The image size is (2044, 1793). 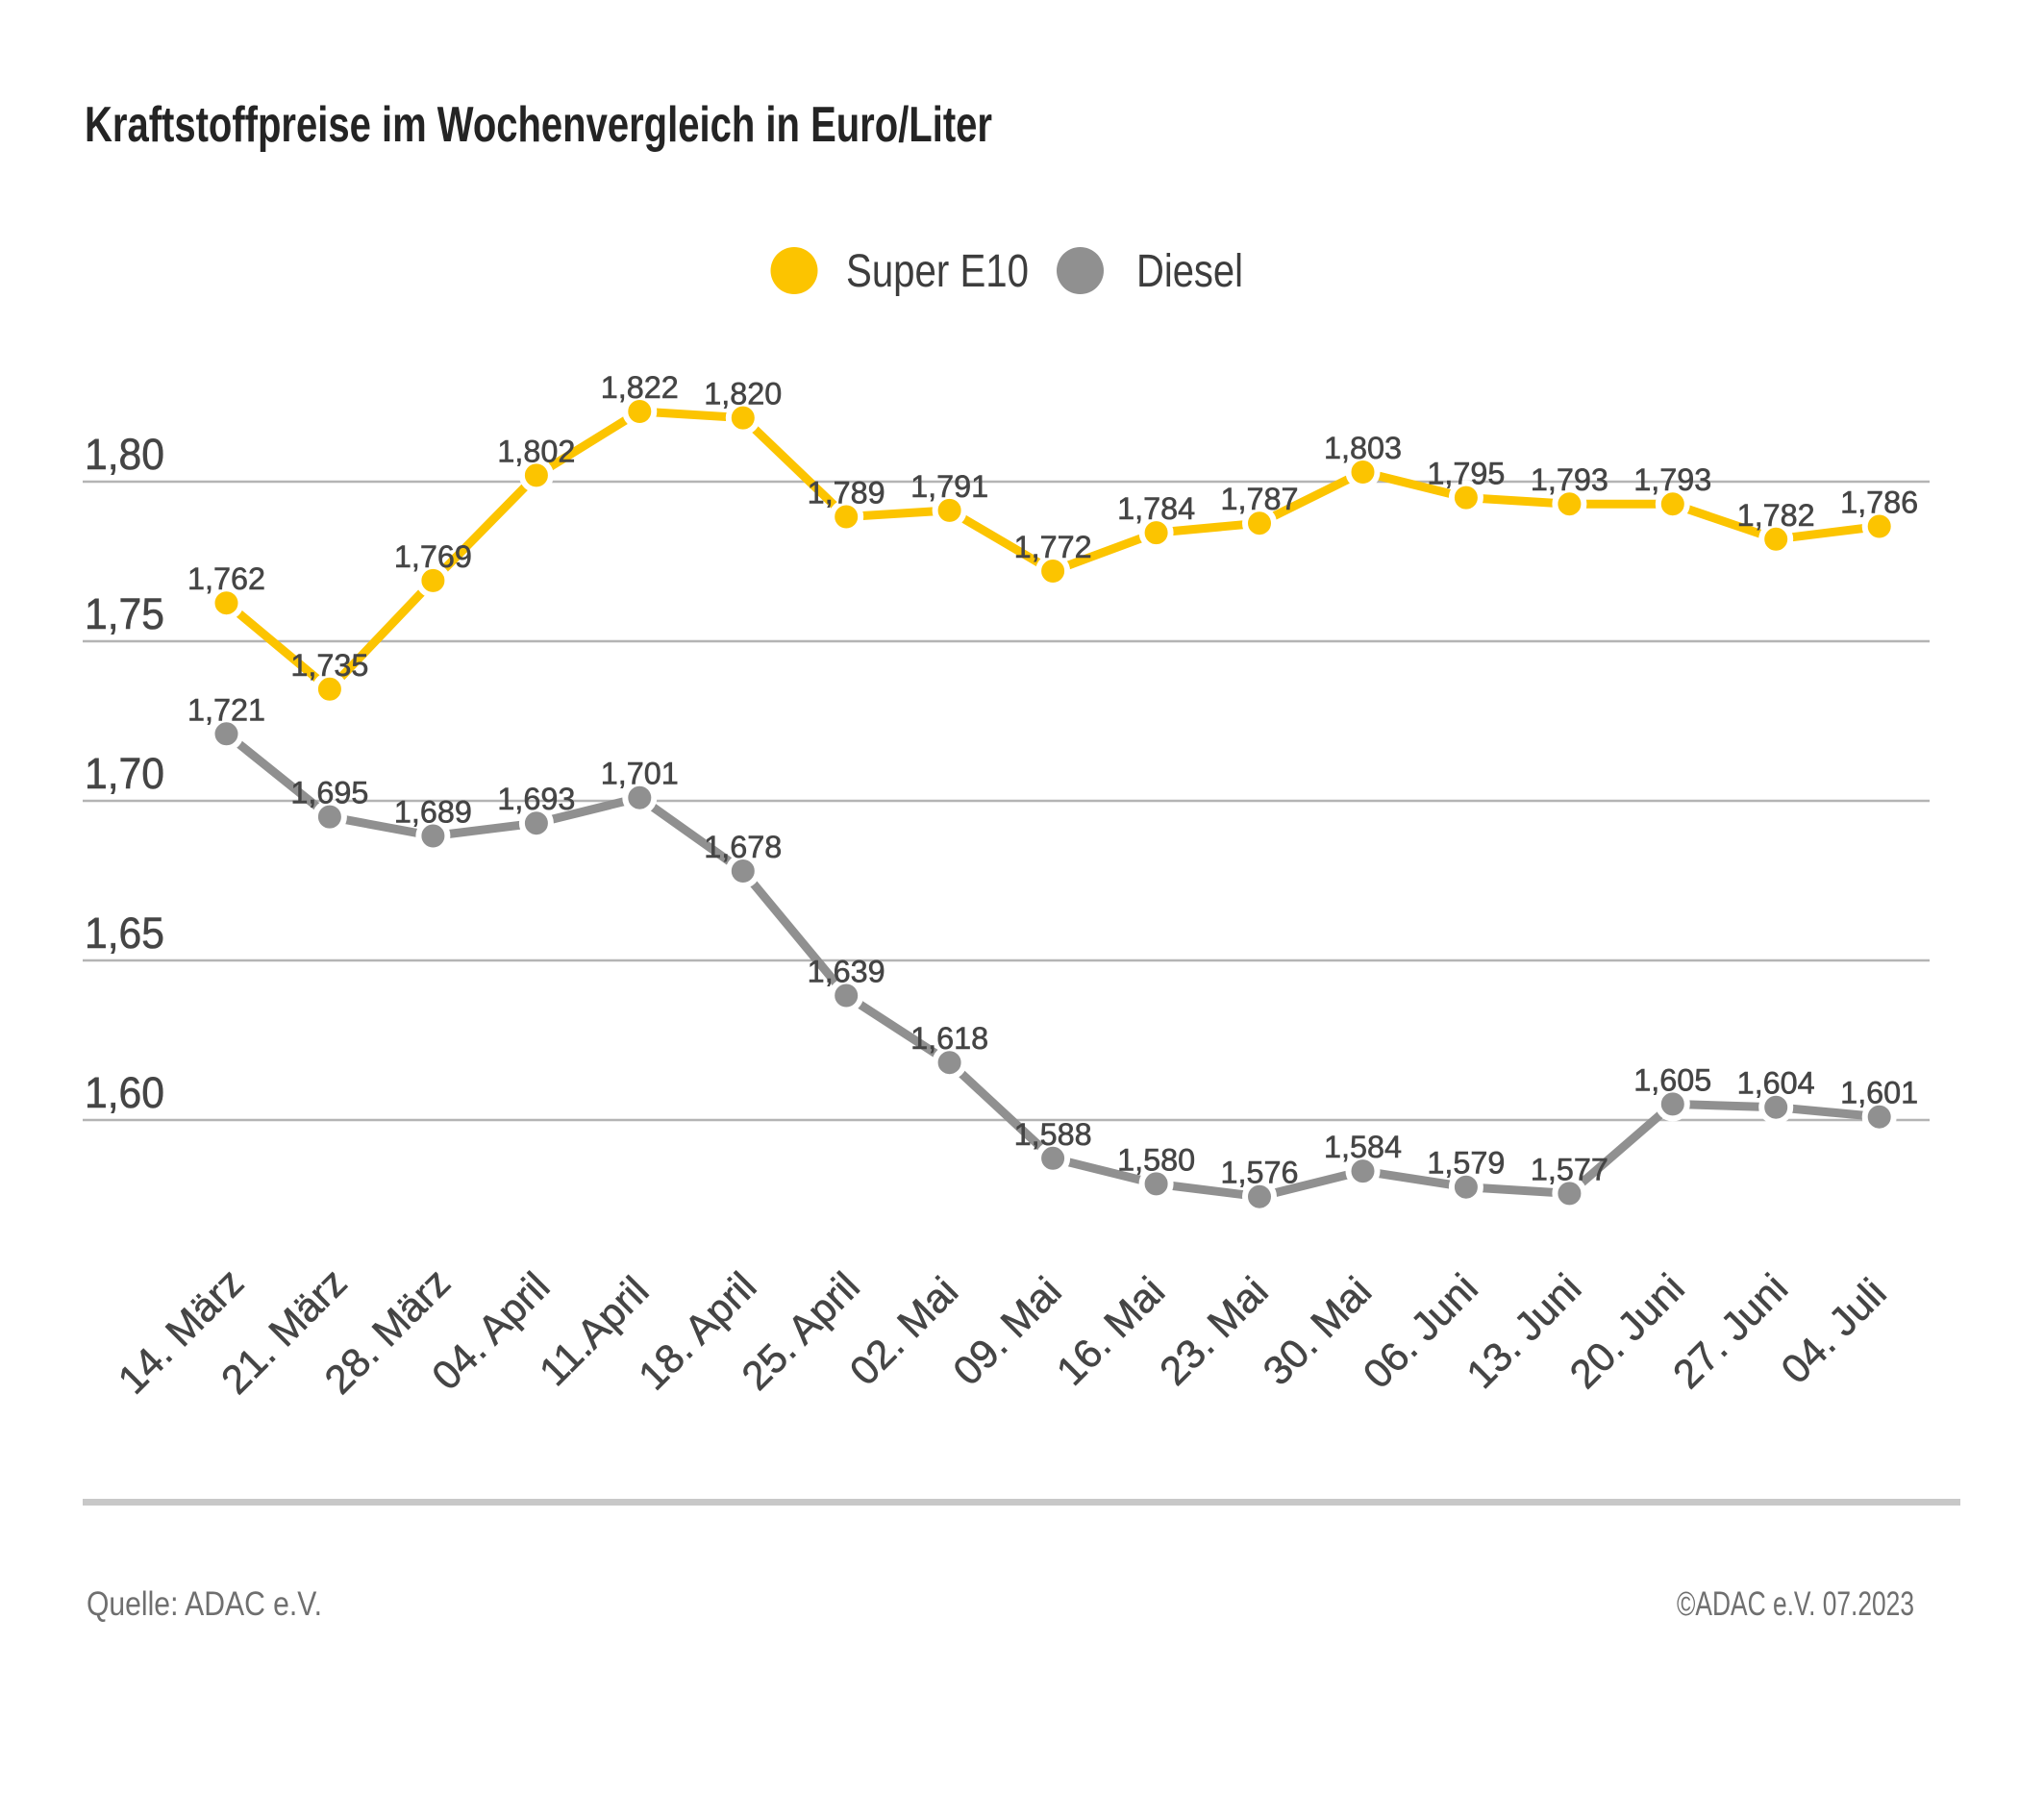 I want to click on svg-text: 1,80, so click(x=124, y=454).